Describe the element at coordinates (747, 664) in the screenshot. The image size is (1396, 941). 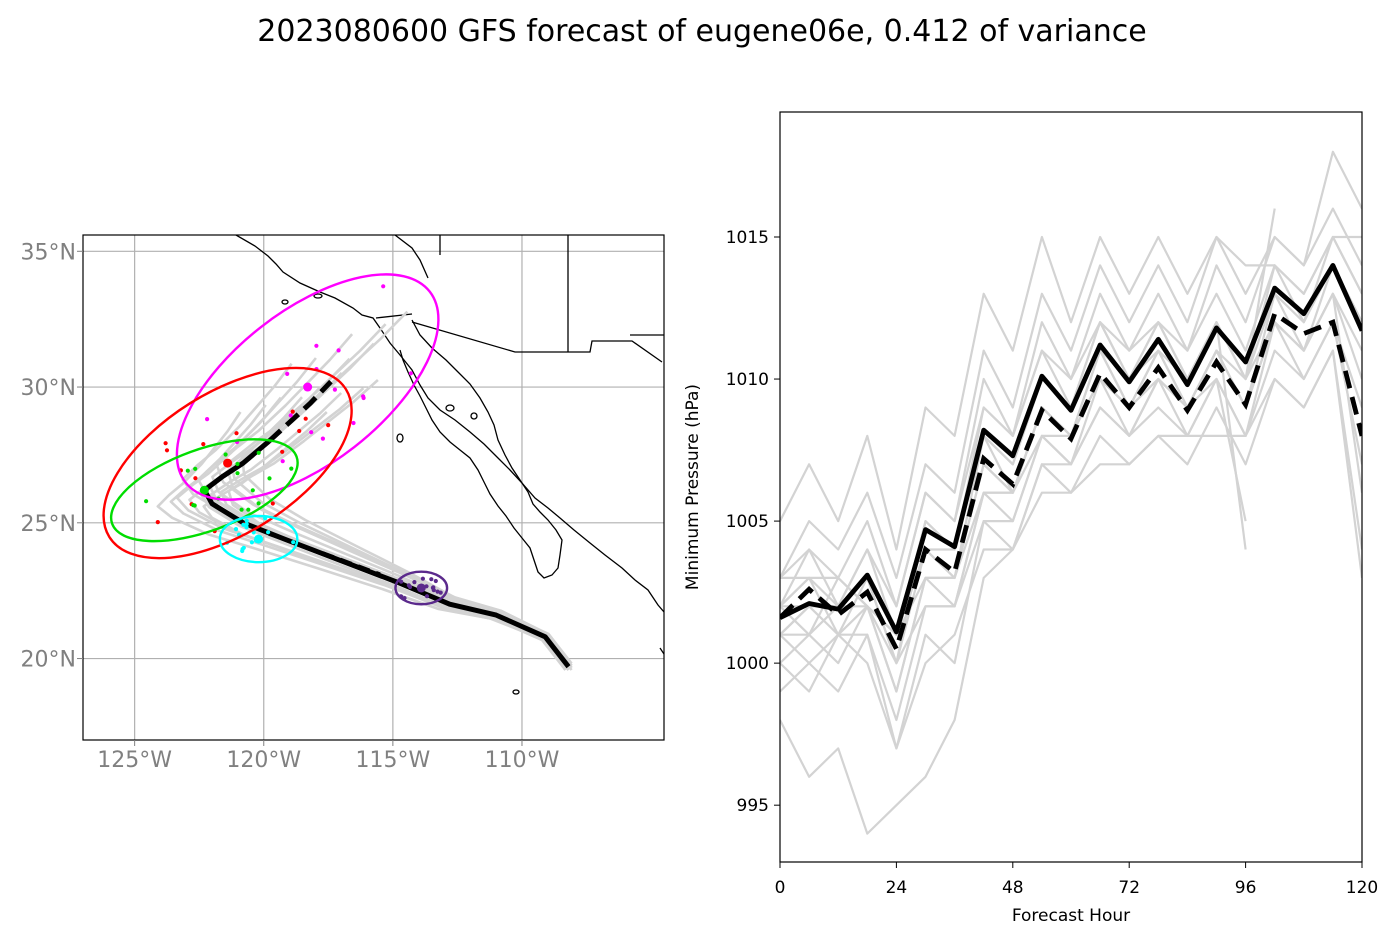
I see `pressure-y-tick-label: 1000` at that location.